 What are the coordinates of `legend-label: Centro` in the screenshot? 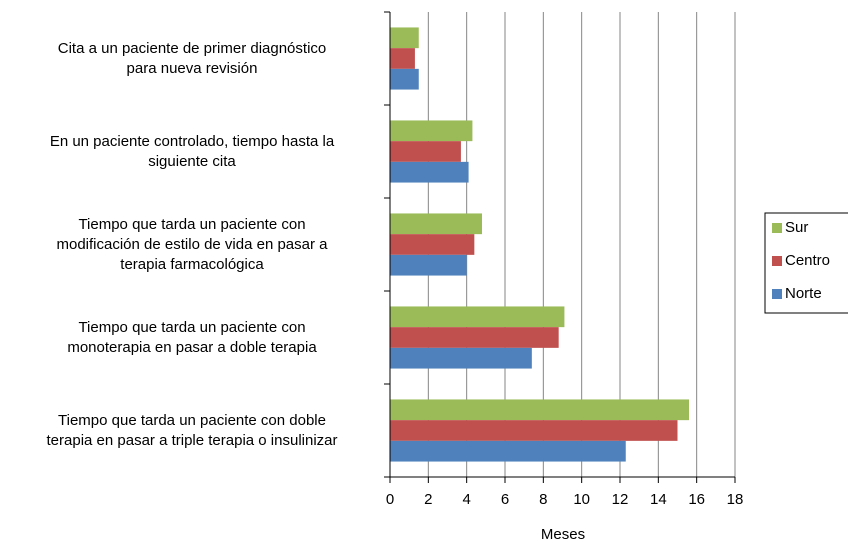 It's located at (807, 260).